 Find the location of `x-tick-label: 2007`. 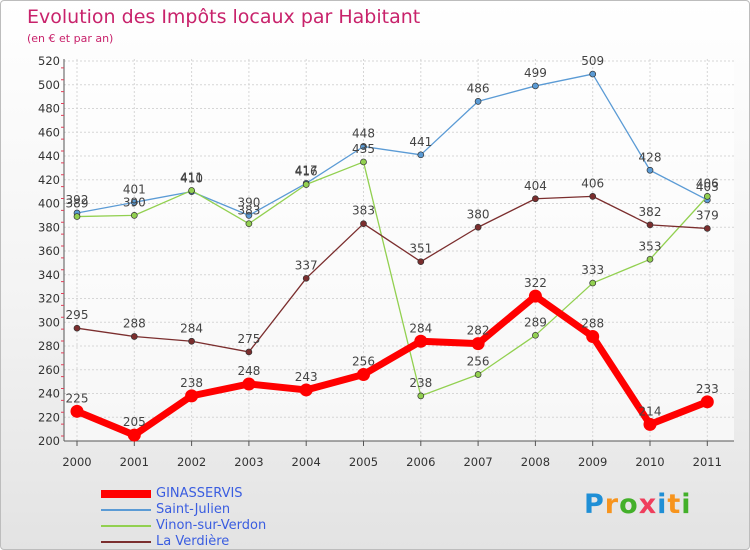

x-tick-label: 2007 is located at coordinates (477, 462).